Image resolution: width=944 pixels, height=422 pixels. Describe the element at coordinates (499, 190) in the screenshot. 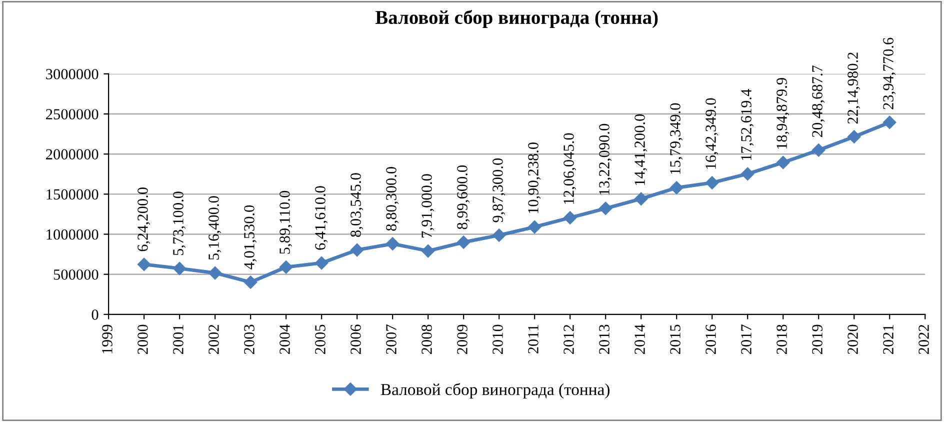

I see `data-label: 9,87,300.0` at that location.